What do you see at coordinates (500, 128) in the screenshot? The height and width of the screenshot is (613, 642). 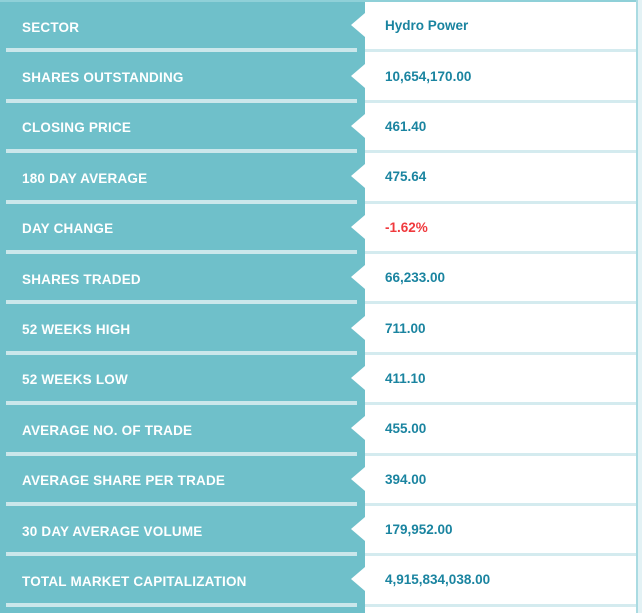 I see `value-cell: 461.40` at bounding box center [500, 128].